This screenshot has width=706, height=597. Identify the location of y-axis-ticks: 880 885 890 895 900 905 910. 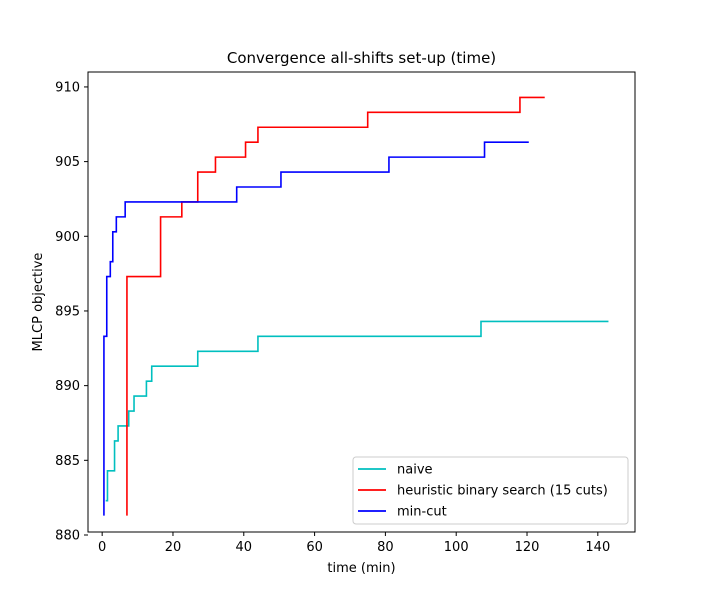
(71, 311).